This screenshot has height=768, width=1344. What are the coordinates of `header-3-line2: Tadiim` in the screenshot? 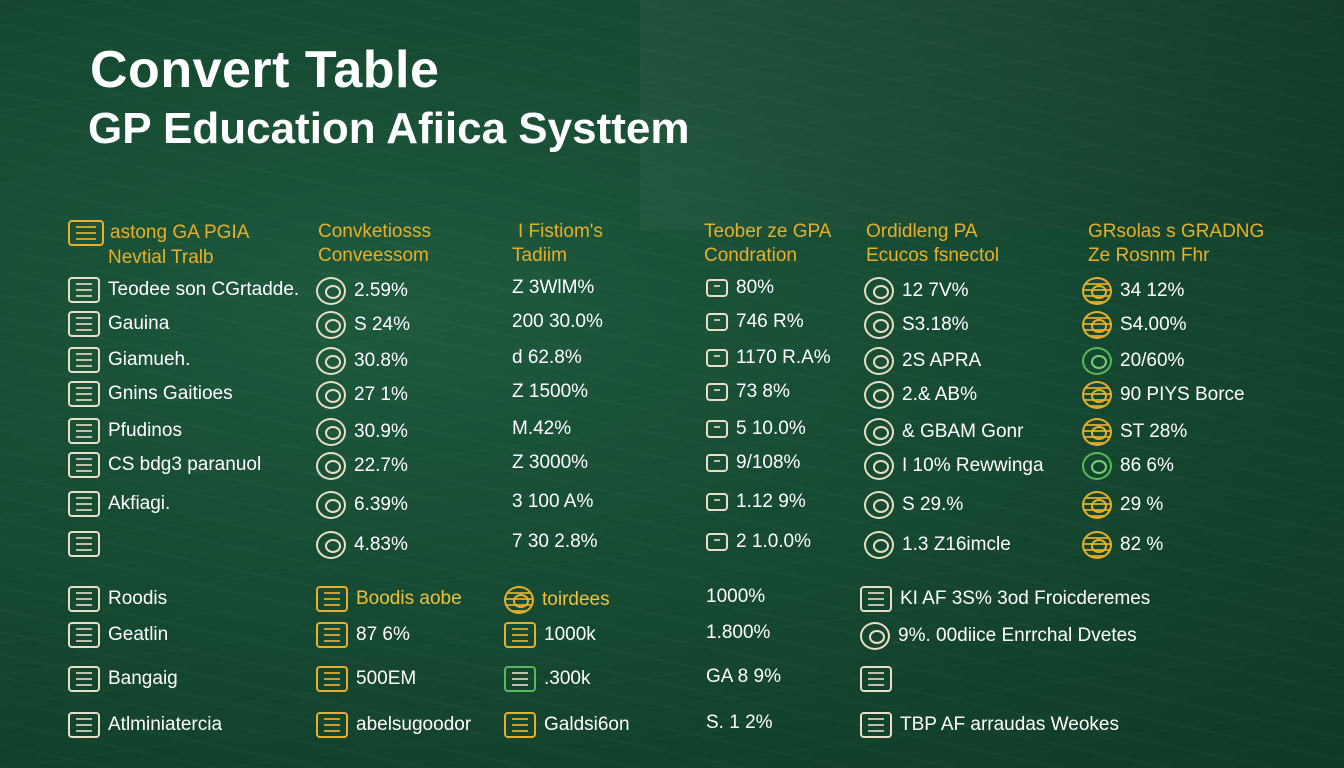 It's located at (539, 255).